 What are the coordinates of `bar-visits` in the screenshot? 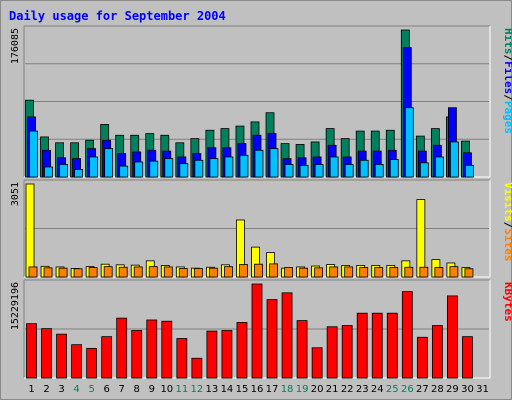 It's located at (421, 238).